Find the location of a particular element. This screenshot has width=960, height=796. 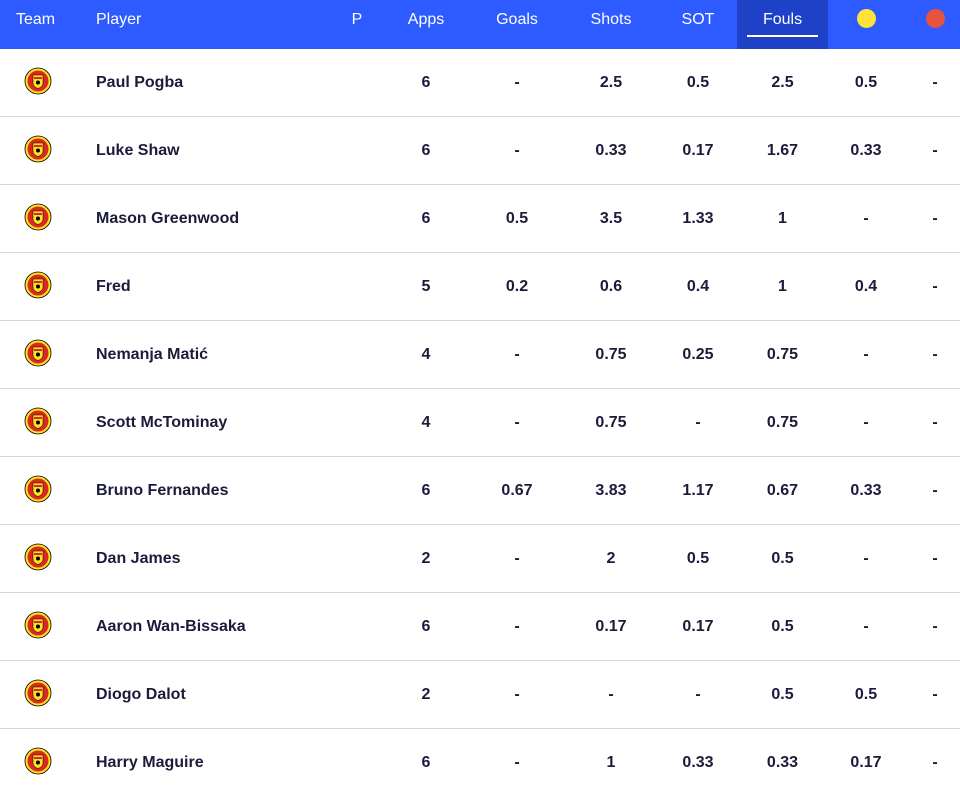

column-header-team: Team is located at coordinates (36, 19).